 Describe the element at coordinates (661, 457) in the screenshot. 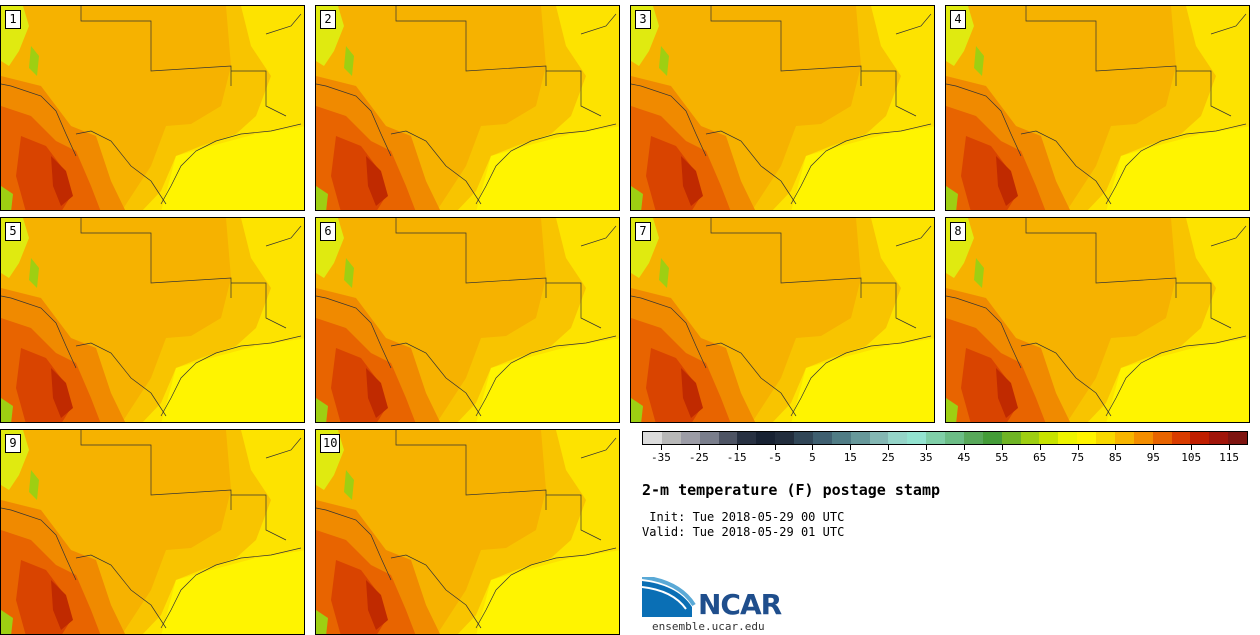

I see `colorbar-tick-label: -35` at that location.